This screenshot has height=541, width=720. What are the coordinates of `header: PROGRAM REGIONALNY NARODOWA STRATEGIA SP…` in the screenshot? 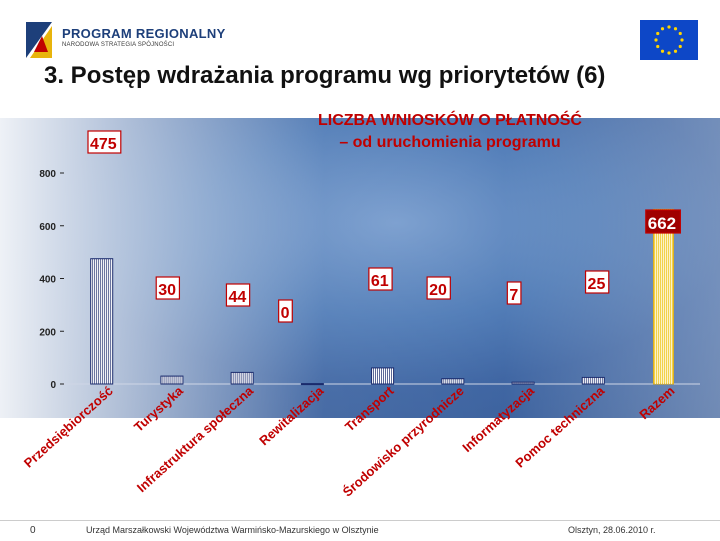 It's located at (360, 34).